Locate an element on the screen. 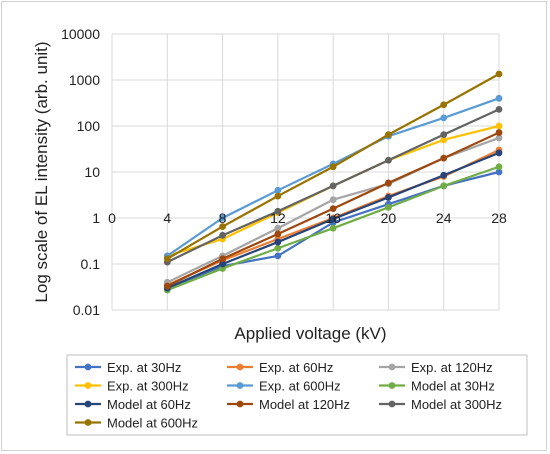 The height and width of the screenshot is (454, 550). x-tick-label: 0 is located at coordinates (112, 218).